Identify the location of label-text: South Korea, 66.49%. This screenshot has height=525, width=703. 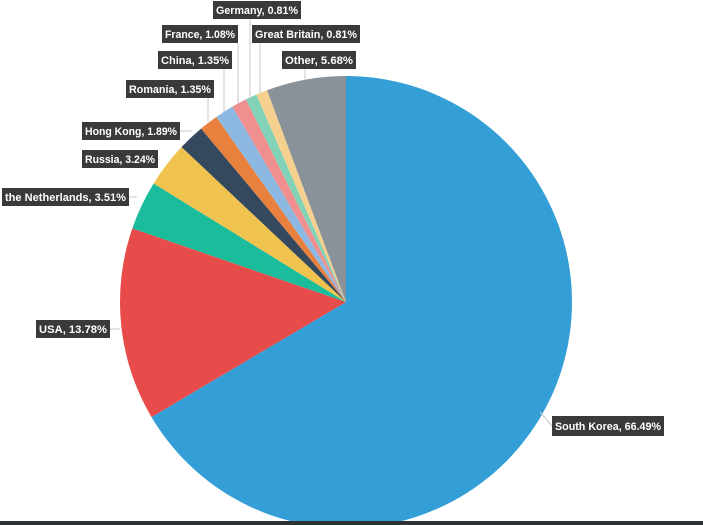
(608, 427).